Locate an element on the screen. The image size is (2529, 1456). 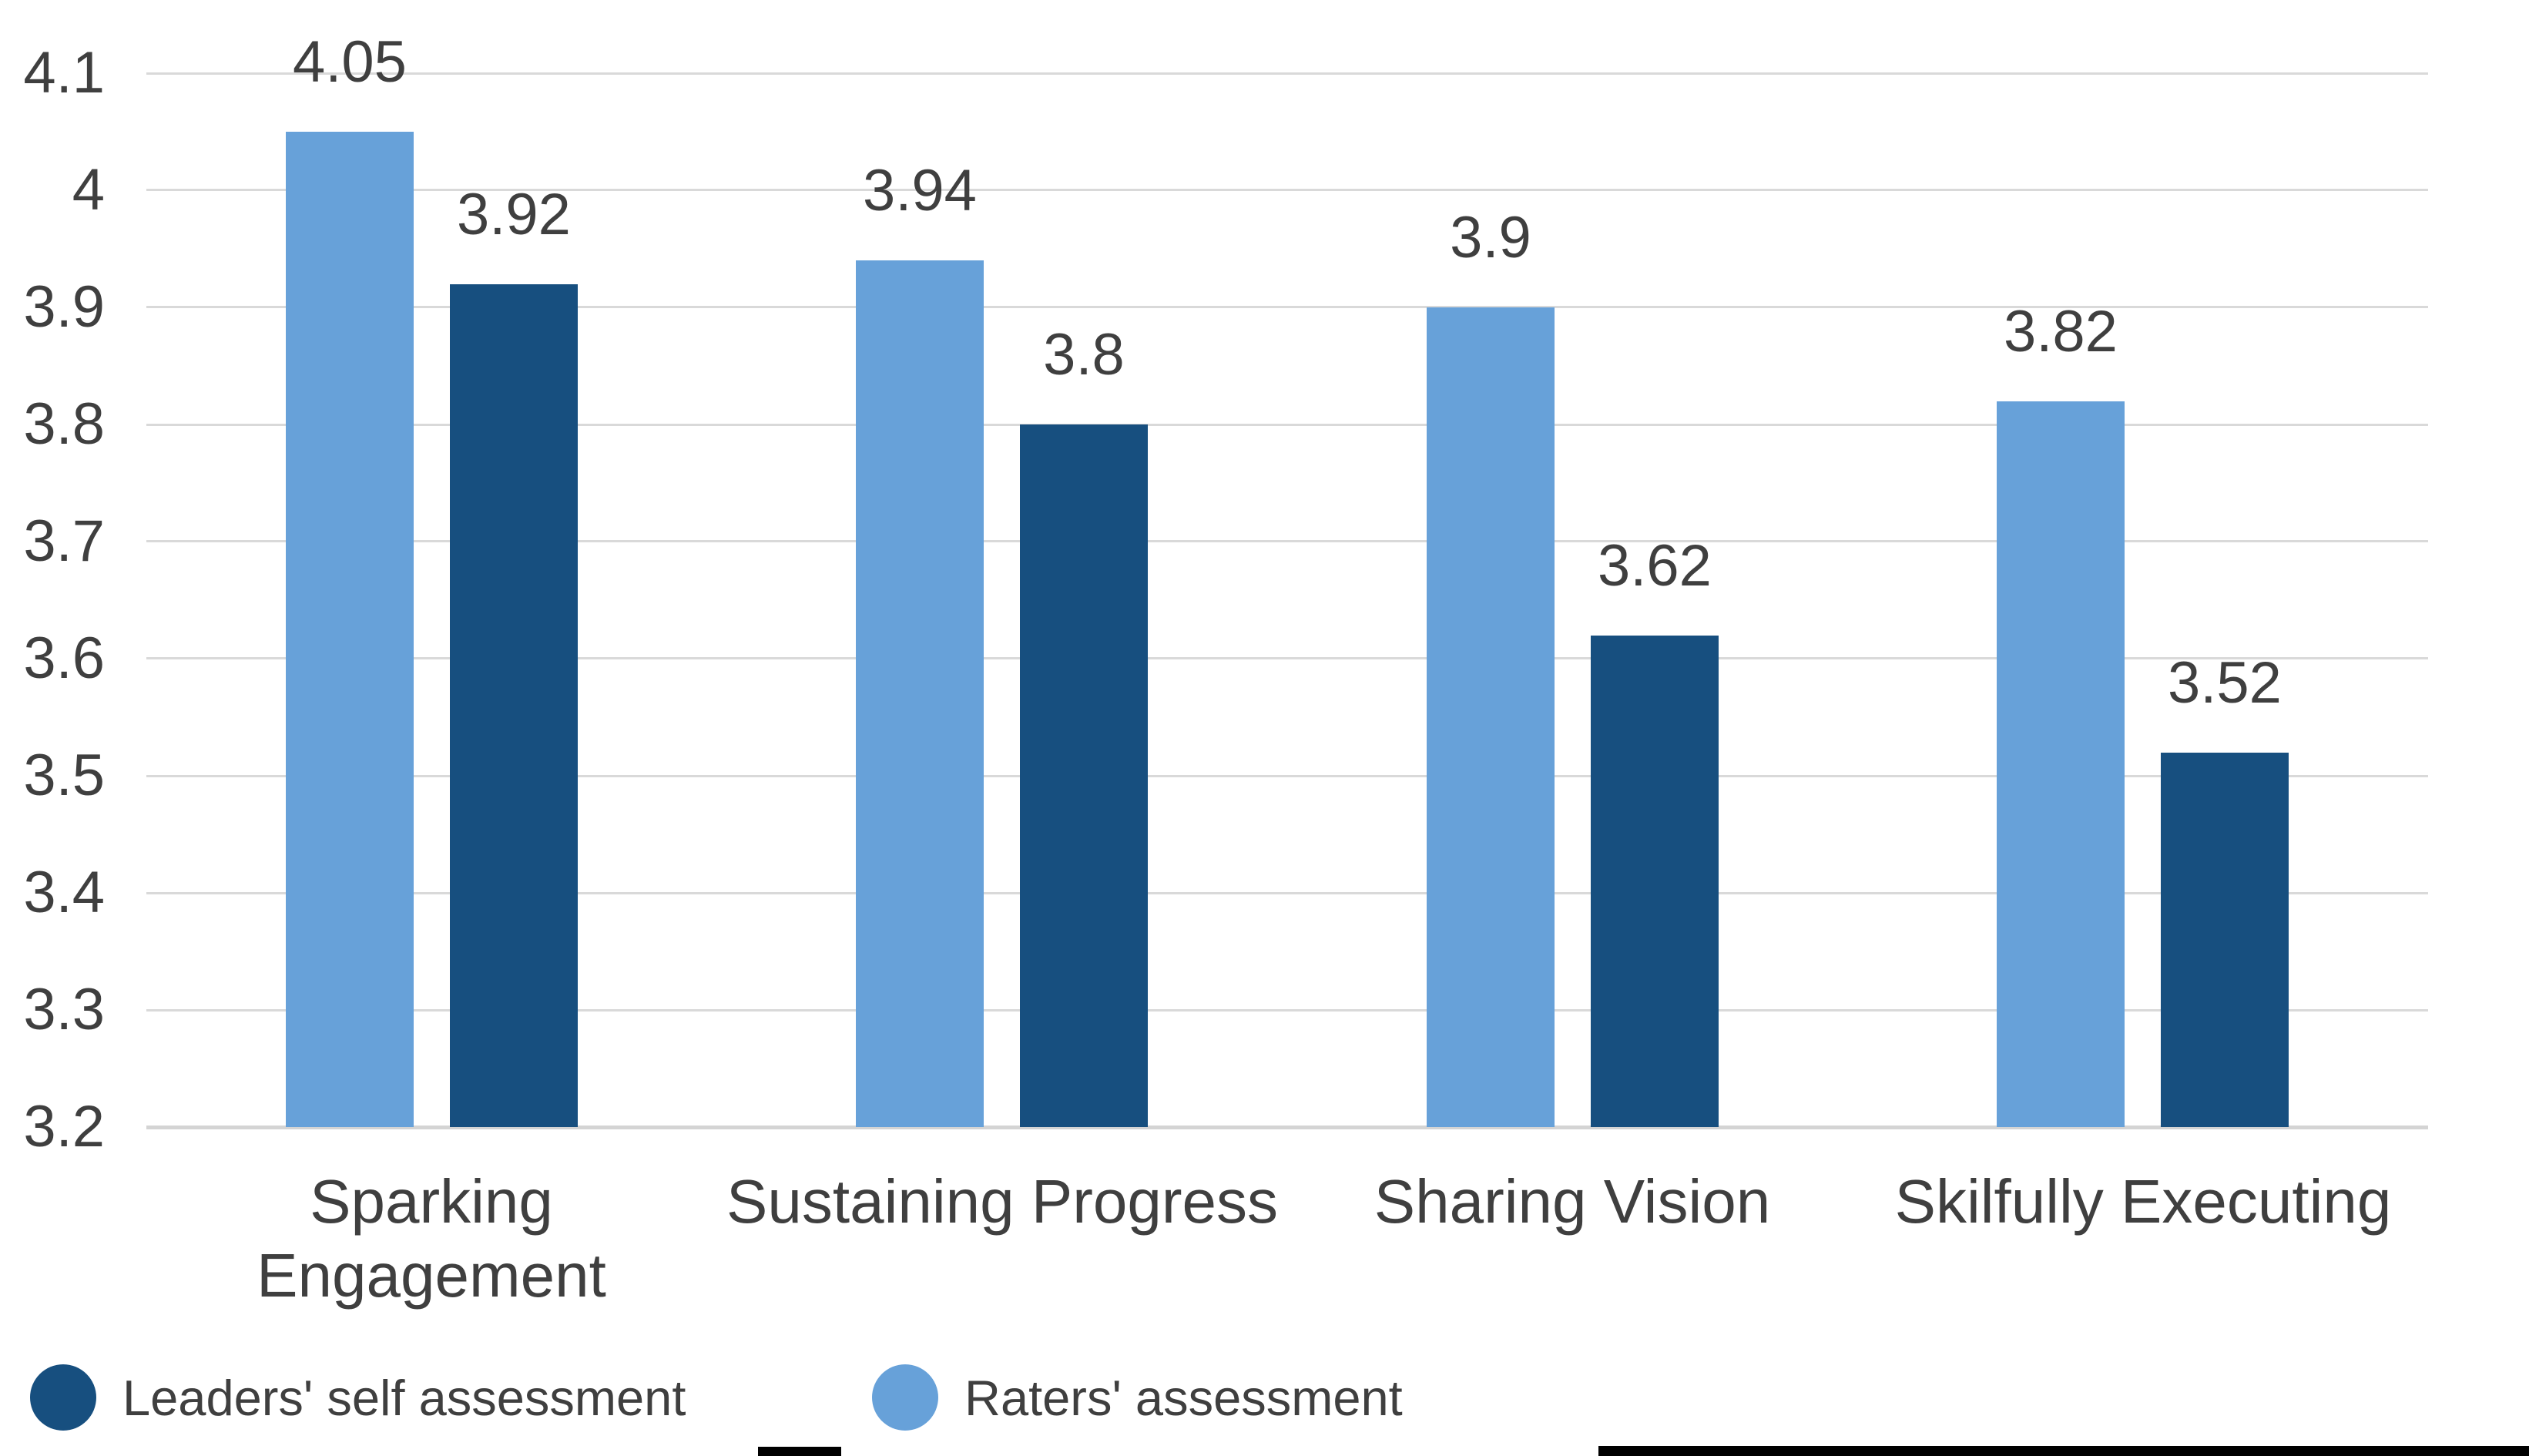
legend-item: Leaders' self assessment is located at coordinates (358, 1397).